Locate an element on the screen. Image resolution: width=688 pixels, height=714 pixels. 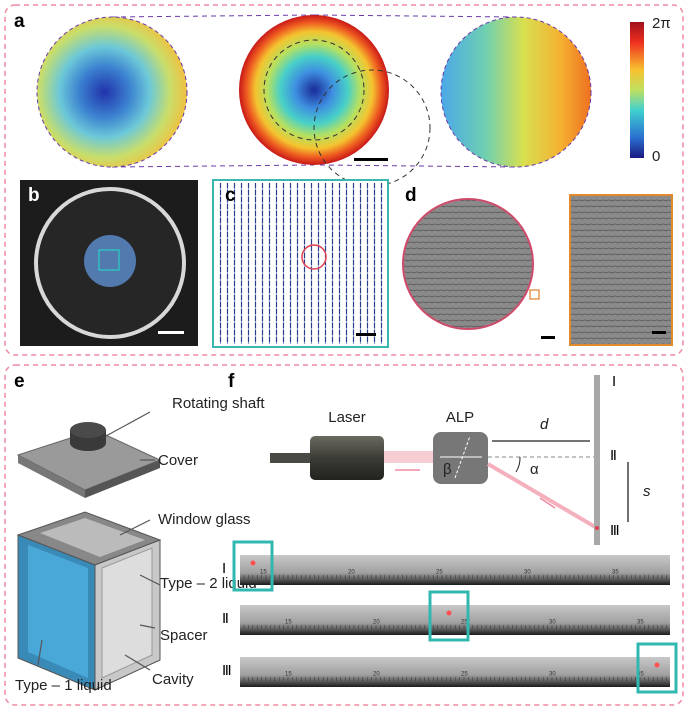
row-label: Ⅱ is located at coordinates (225, 619).